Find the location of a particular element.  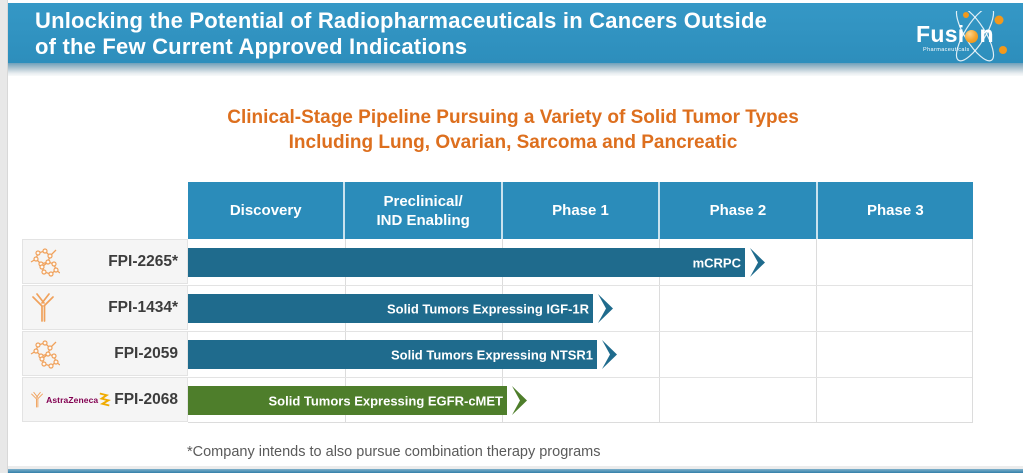

indication-label: Solid Tumors Expressing NTSR1 is located at coordinates (491, 354).